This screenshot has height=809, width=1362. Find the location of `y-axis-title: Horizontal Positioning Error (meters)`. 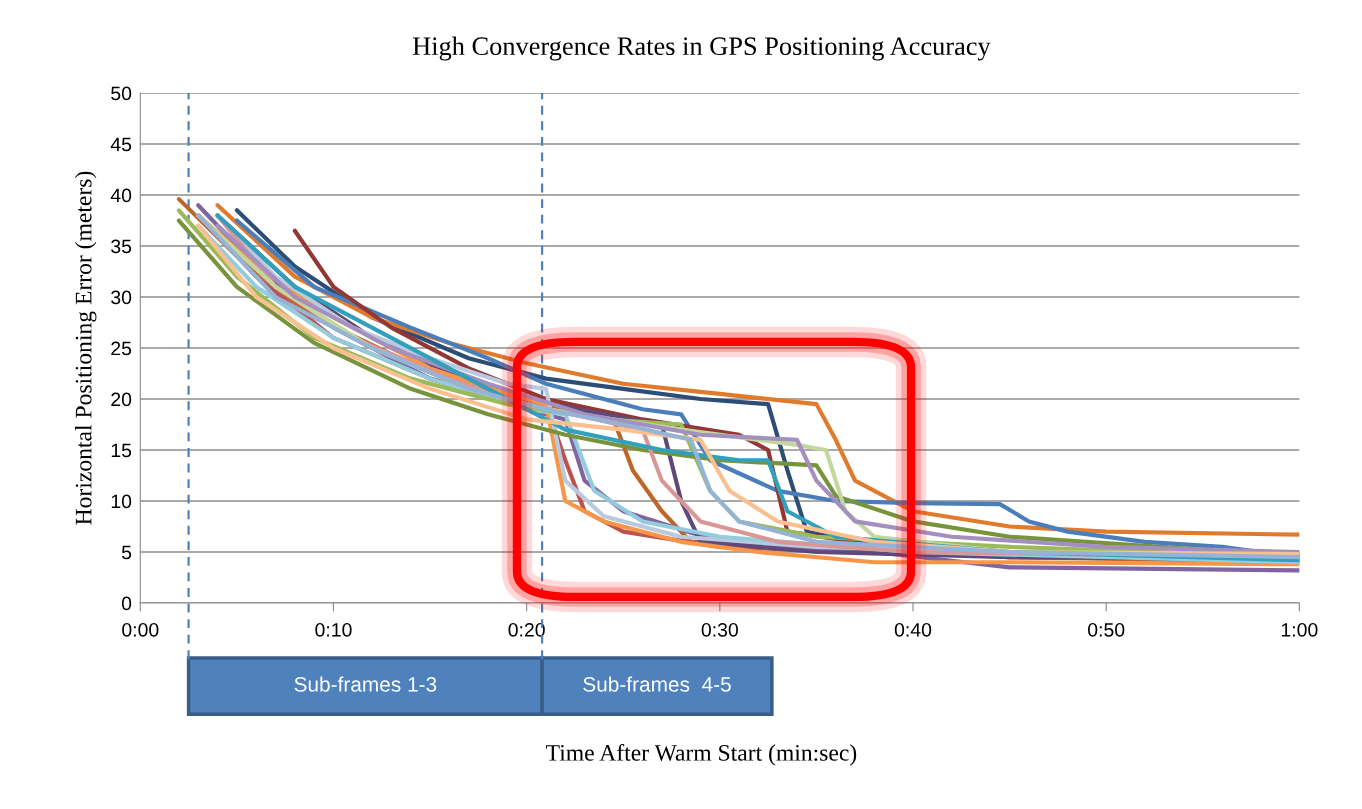

y-axis-title: Horizontal Positioning Error (meters) is located at coordinates (85, 348).